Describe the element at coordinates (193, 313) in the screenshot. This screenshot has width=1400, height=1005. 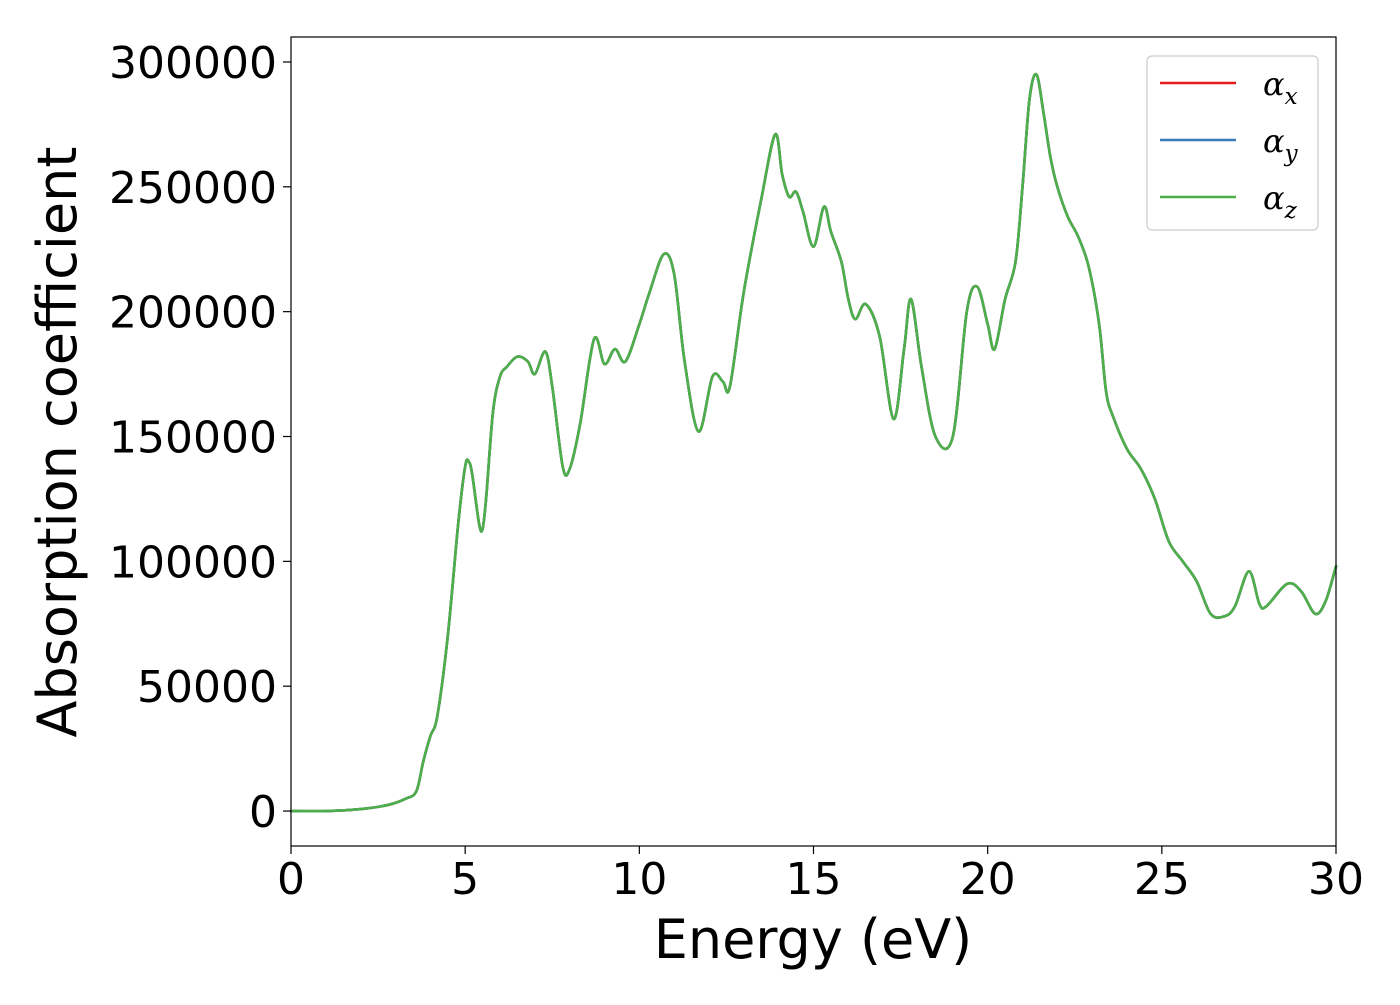
I see `y-tick-label: 200000` at that location.